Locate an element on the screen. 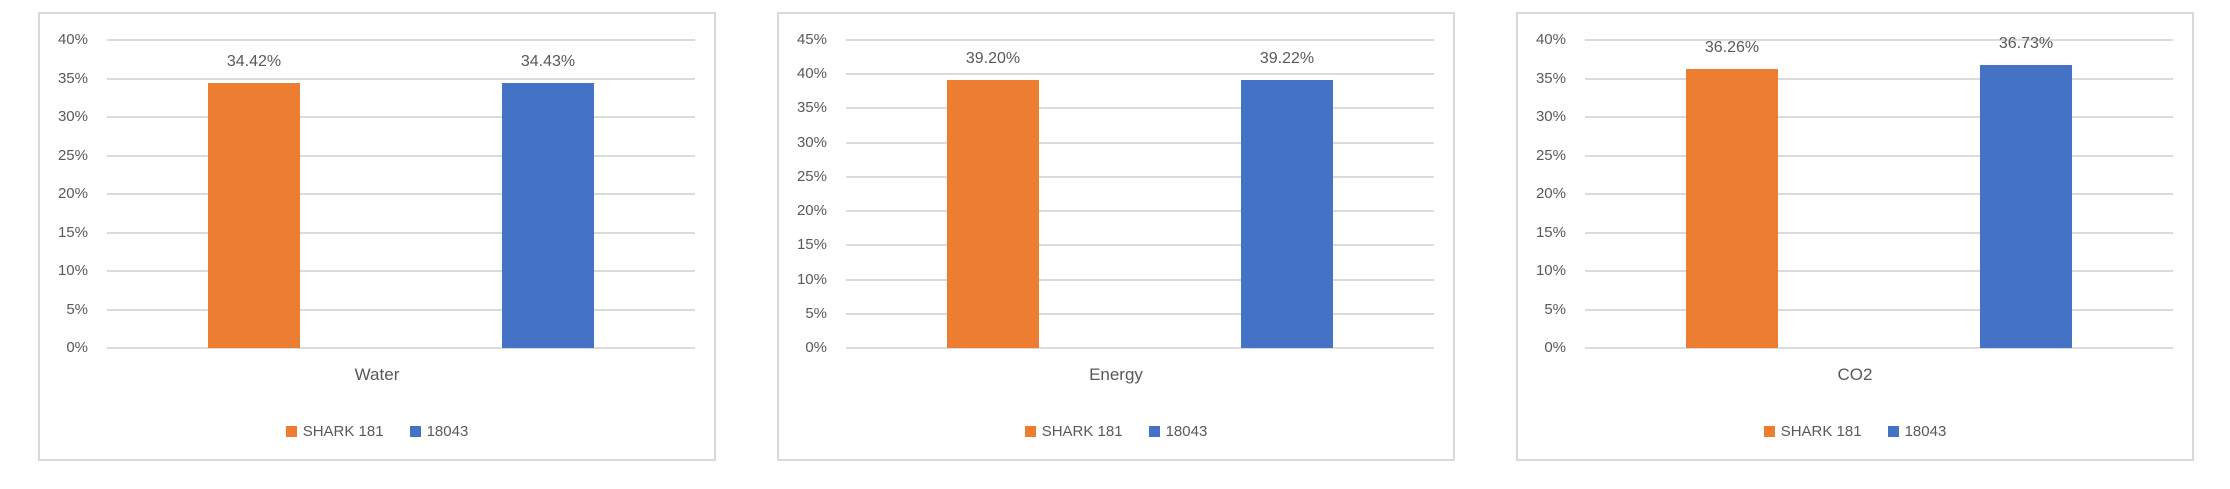 The height and width of the screenshot is (489, 2230). data-label-18043: 34.43% is located at coordinates (548, 61).